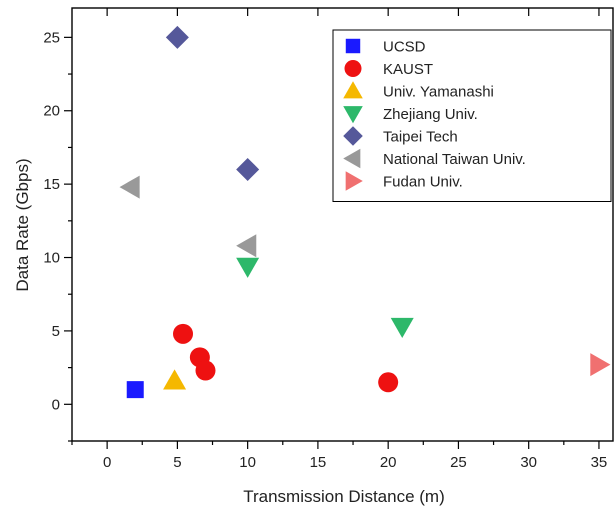 Image resolution: width=616 pixels, height=512 pixels. Describe the element at coordinates (599, 462) in the screenshot. I see `x-tick-label: 35` at that location.